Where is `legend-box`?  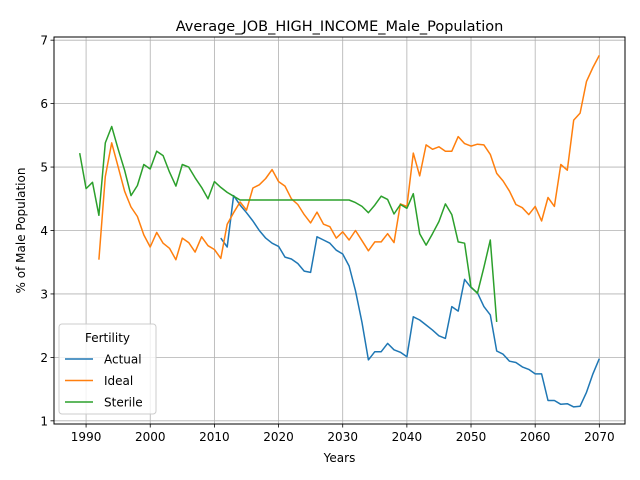
legend-box is located at coordinates (107, 369).